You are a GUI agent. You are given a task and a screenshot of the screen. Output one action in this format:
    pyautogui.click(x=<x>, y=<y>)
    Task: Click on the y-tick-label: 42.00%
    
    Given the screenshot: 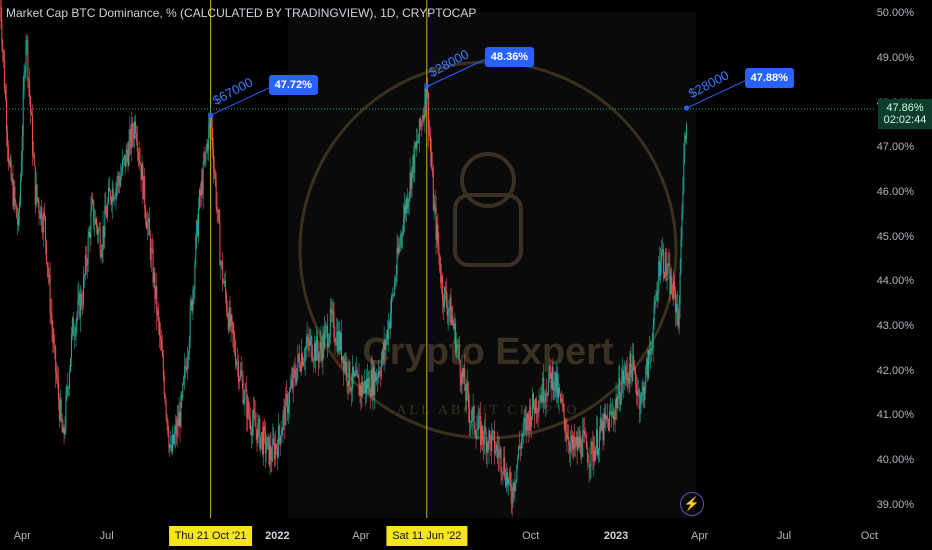 What is the action you would take?
    pyautogui.click(x=895, y=370)
    